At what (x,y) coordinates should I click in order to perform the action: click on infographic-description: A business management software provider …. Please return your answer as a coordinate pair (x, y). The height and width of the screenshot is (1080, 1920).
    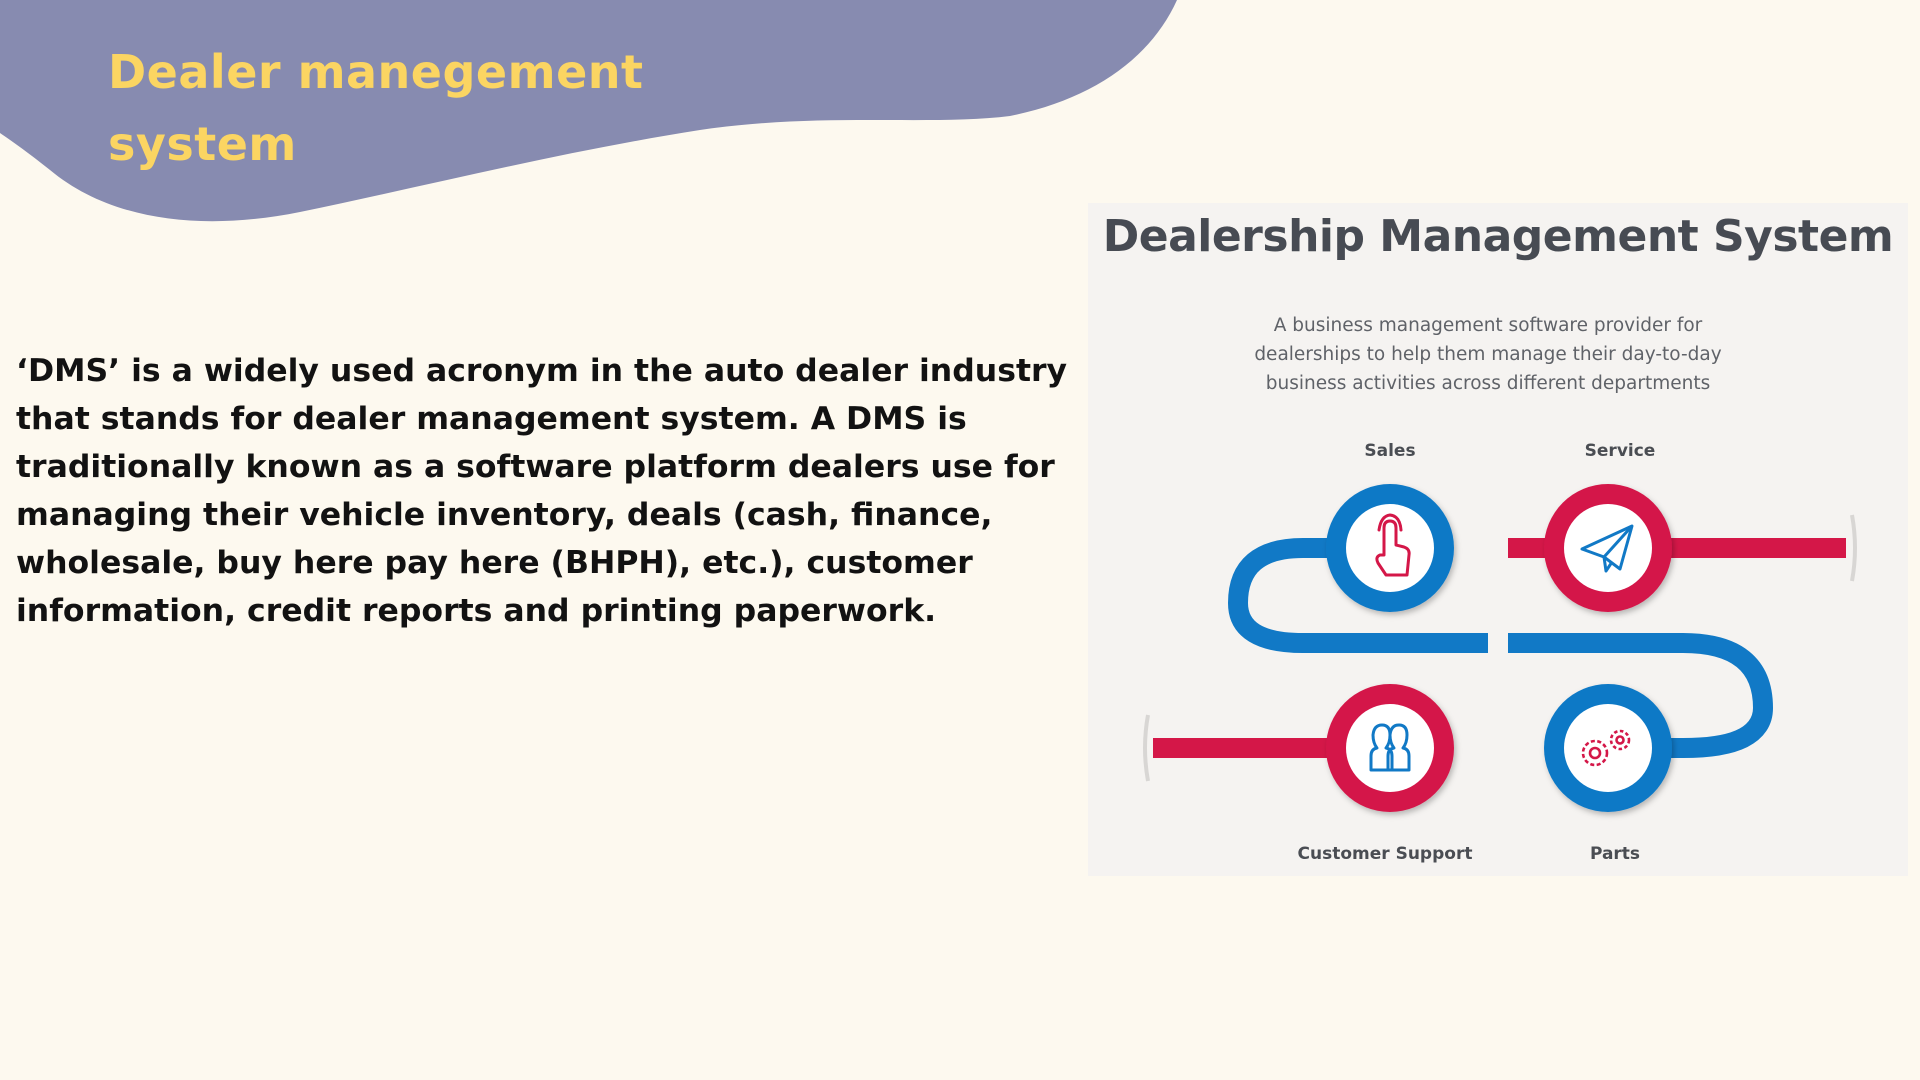
    Looking at the image, I should click on (1488, 354).